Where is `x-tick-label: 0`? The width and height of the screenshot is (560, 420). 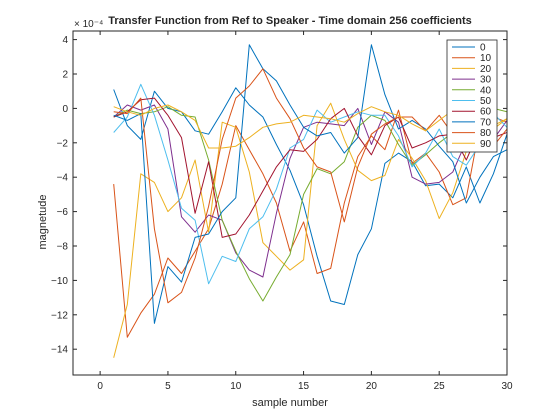 x-tick-label: 0 is located at coordinates (100, 386).